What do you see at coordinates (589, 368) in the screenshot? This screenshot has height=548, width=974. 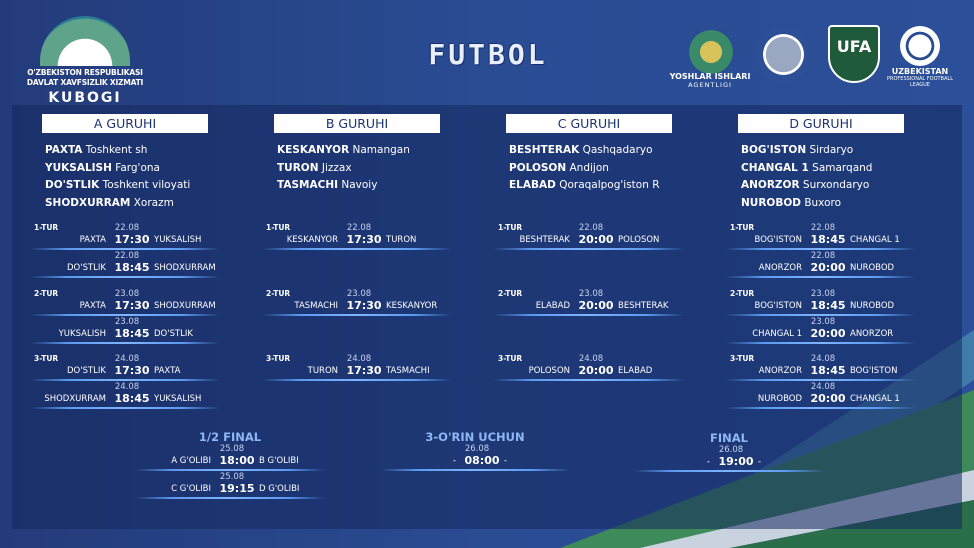 I see `match: 24.08 POLOSON 20:00 ELABAD` at bounding box center [589, 368].